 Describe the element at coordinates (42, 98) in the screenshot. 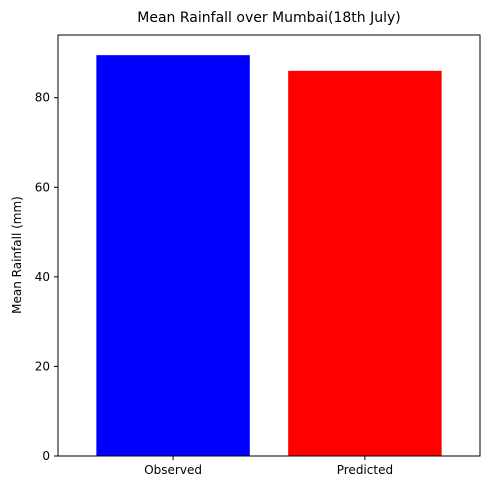

I see `y-tick-label: 80` at that location.